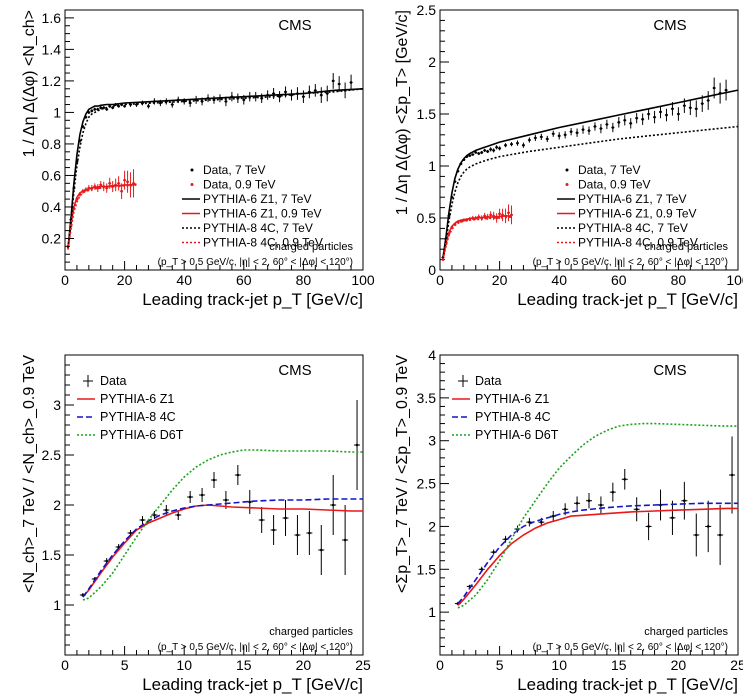  What do you see at coordinates (427, 484) in the screenshot?
I see `y-tick-label: 2.5` at bounding box center [427, 484].